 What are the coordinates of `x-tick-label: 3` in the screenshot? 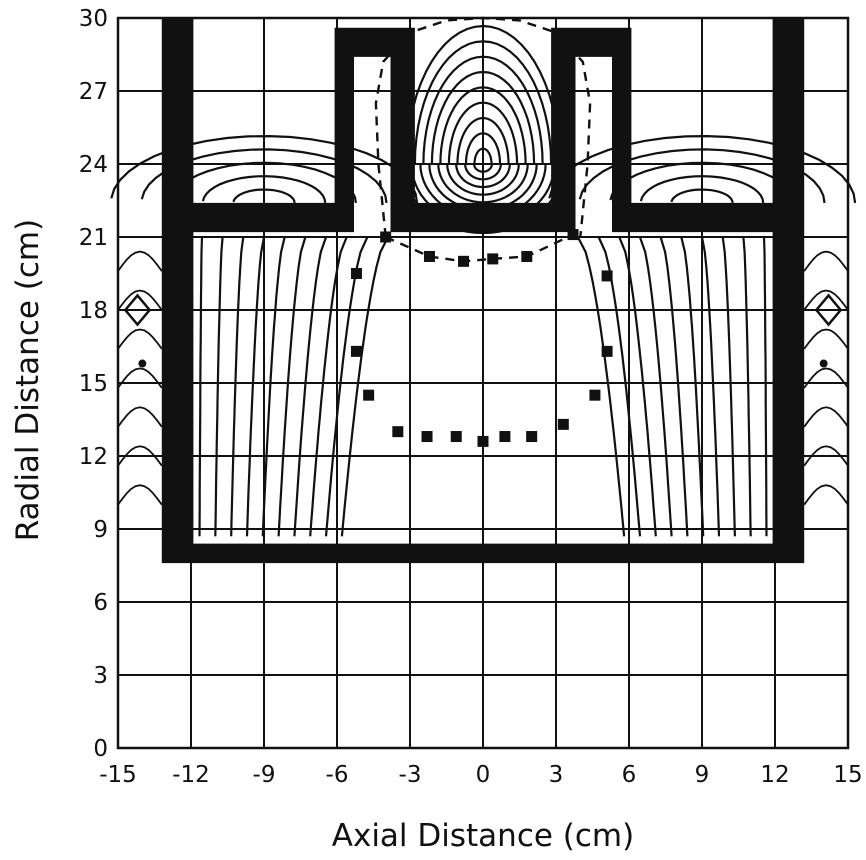 It's located at (556, 775).